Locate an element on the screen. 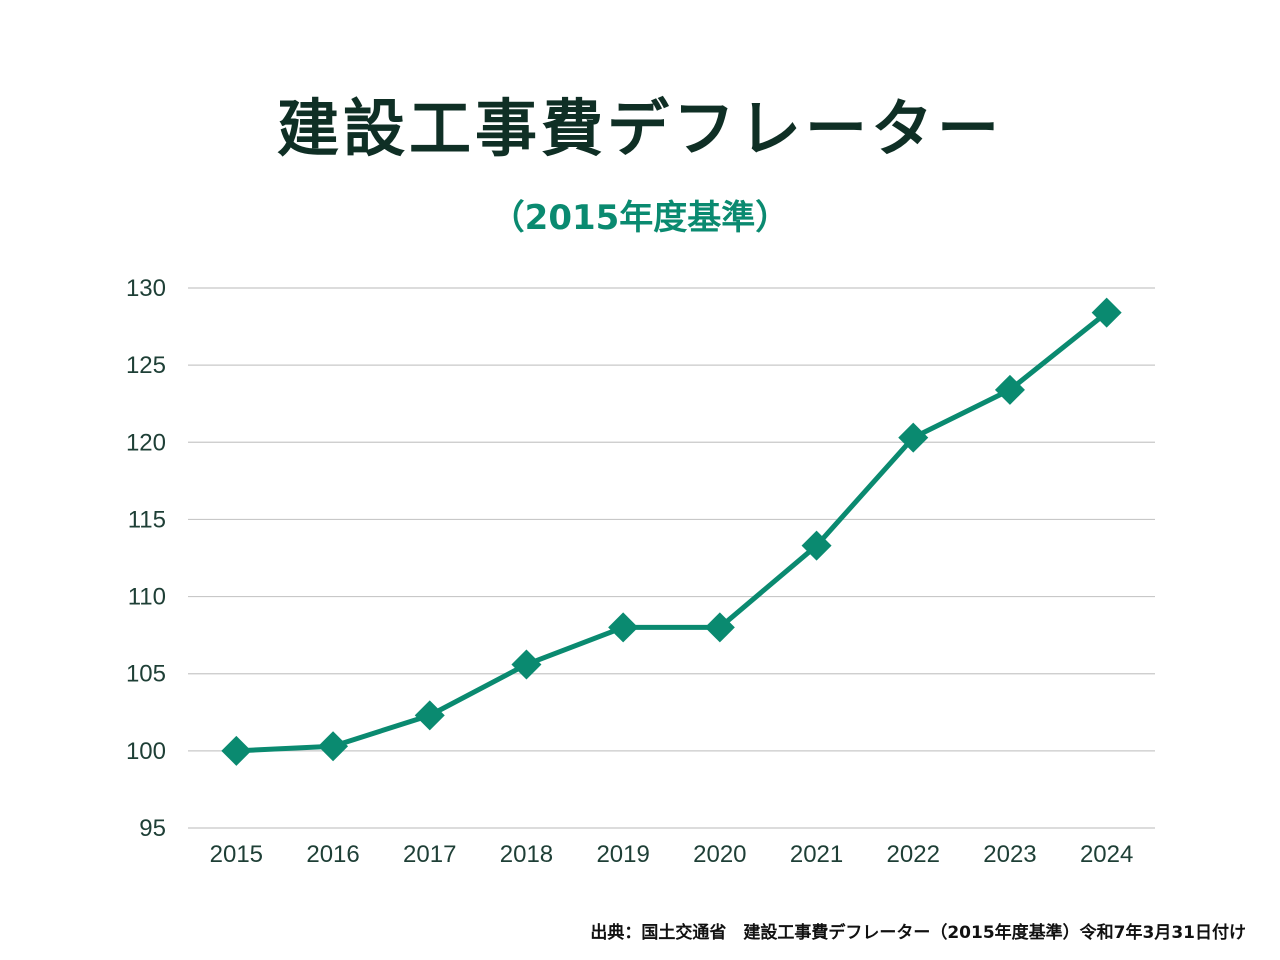  y-tick-label: 115 is located at coordinates (147, 519).